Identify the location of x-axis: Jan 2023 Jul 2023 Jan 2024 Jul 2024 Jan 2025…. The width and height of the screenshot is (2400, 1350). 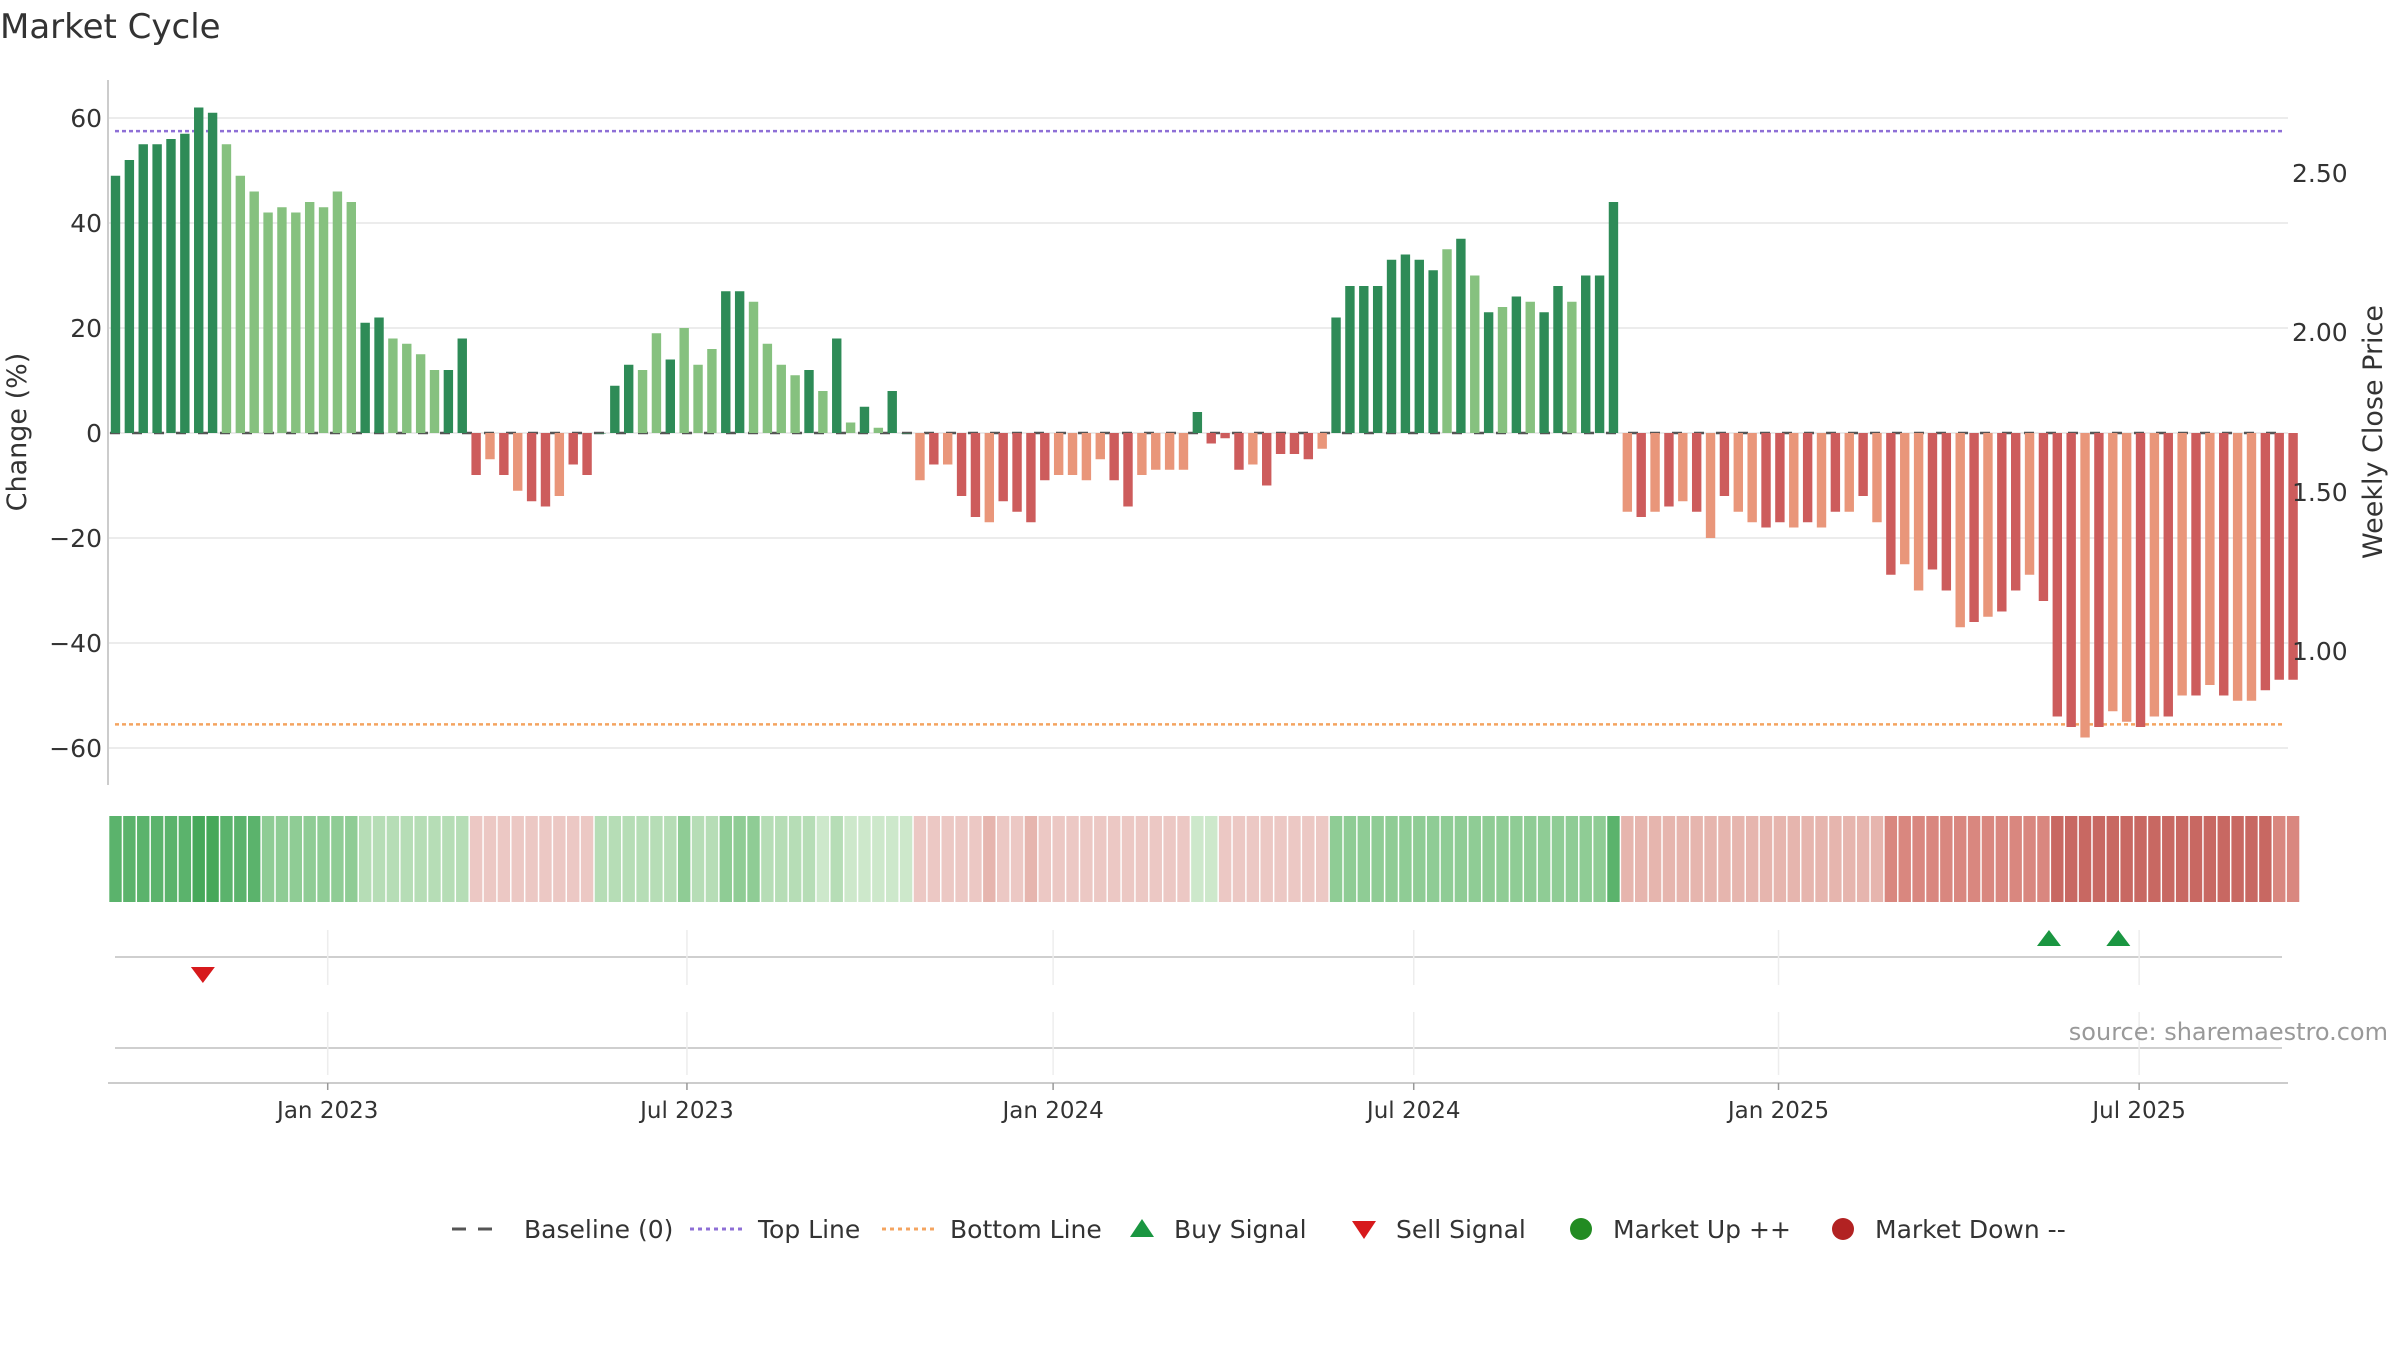
(1198, 1027).